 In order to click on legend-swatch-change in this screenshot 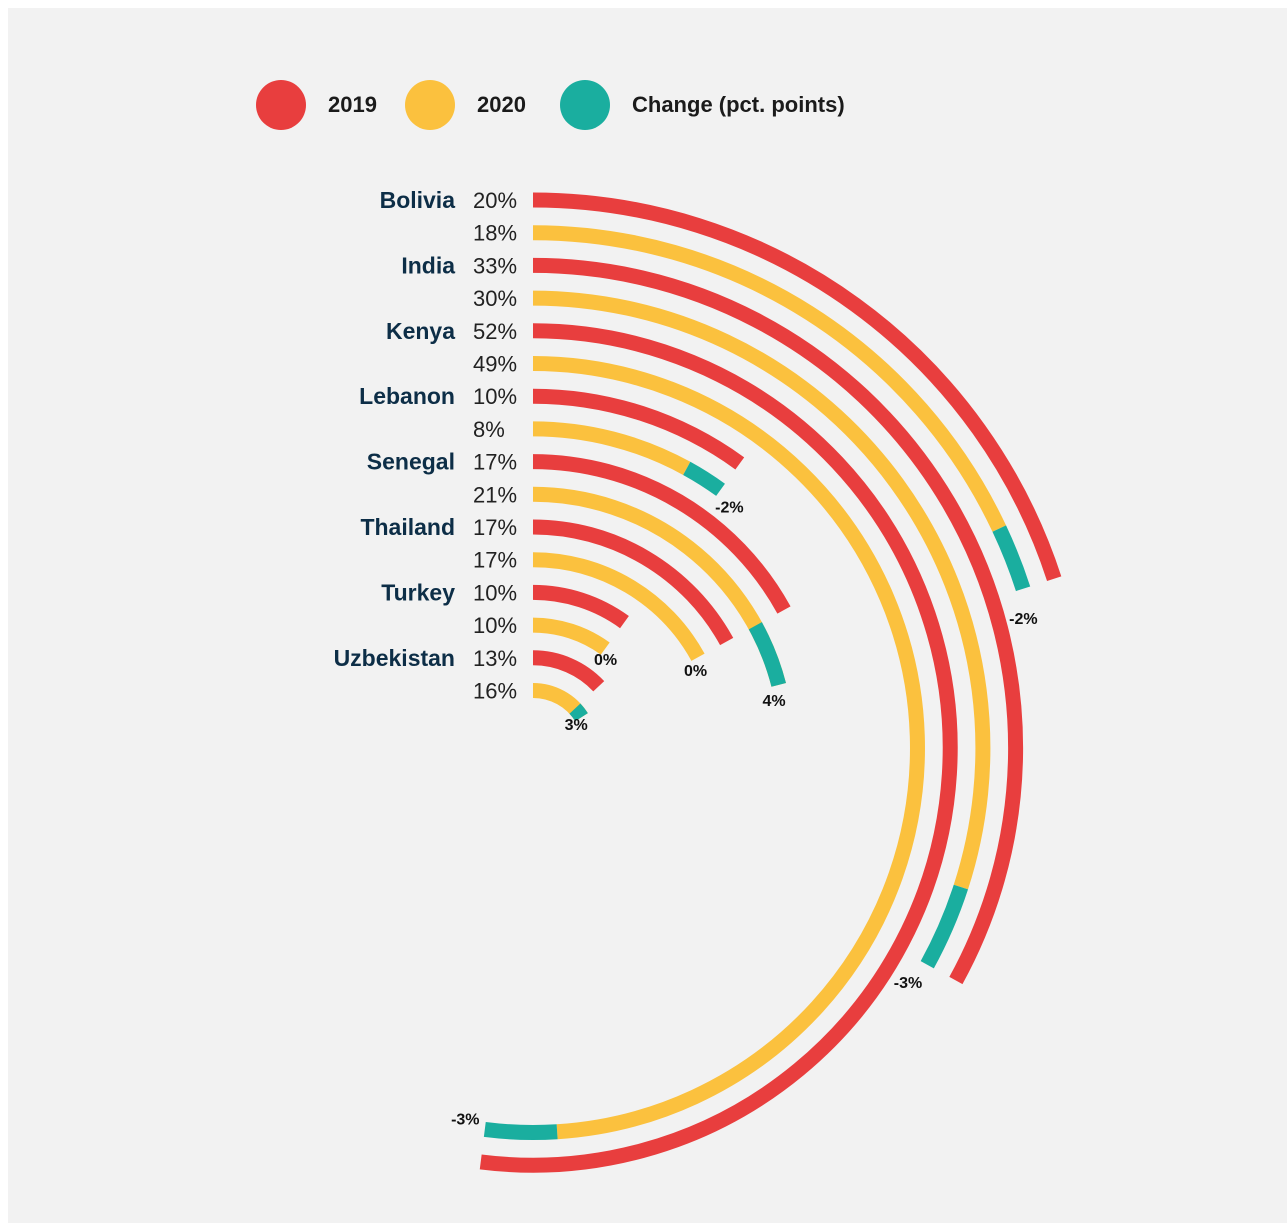, I will do `click(585, 105)`.